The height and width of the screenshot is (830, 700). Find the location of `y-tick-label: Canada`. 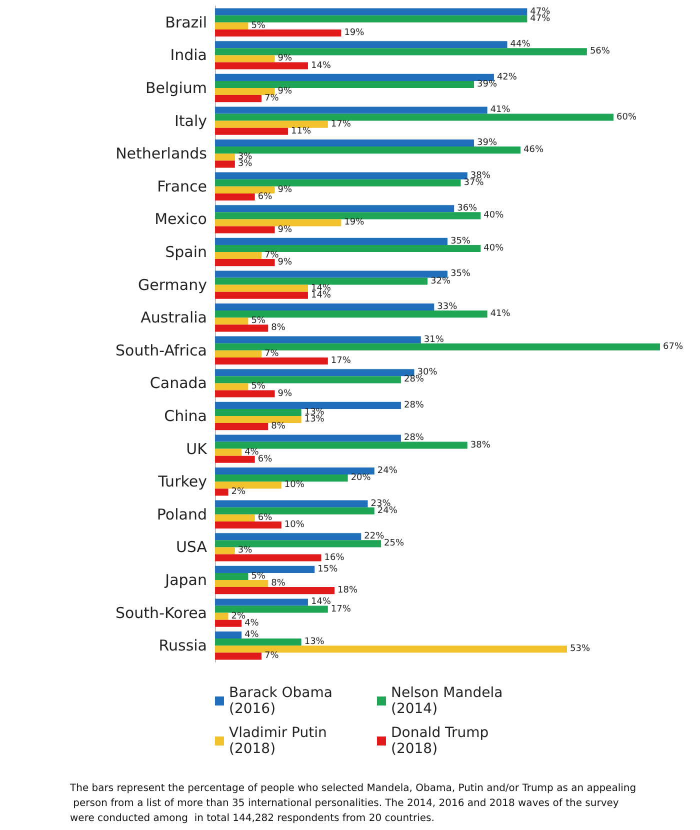

y-tick-label: Canada is located at coordinates (178, 383).